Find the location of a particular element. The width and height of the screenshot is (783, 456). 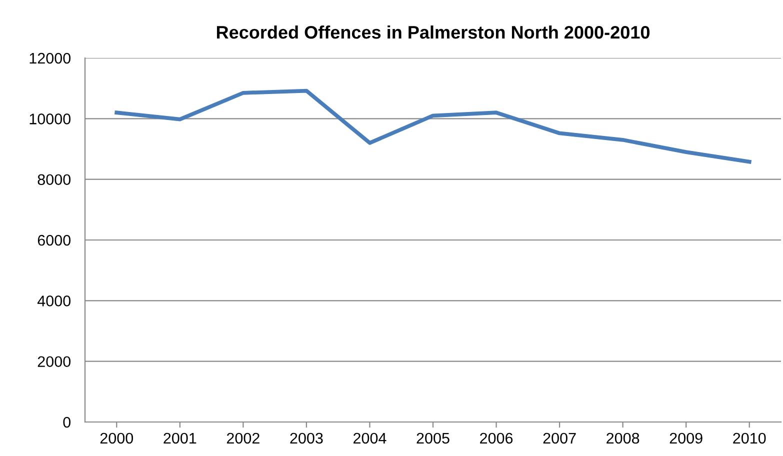

x-tick-label: 2009 is located at coordinates (686, 438).